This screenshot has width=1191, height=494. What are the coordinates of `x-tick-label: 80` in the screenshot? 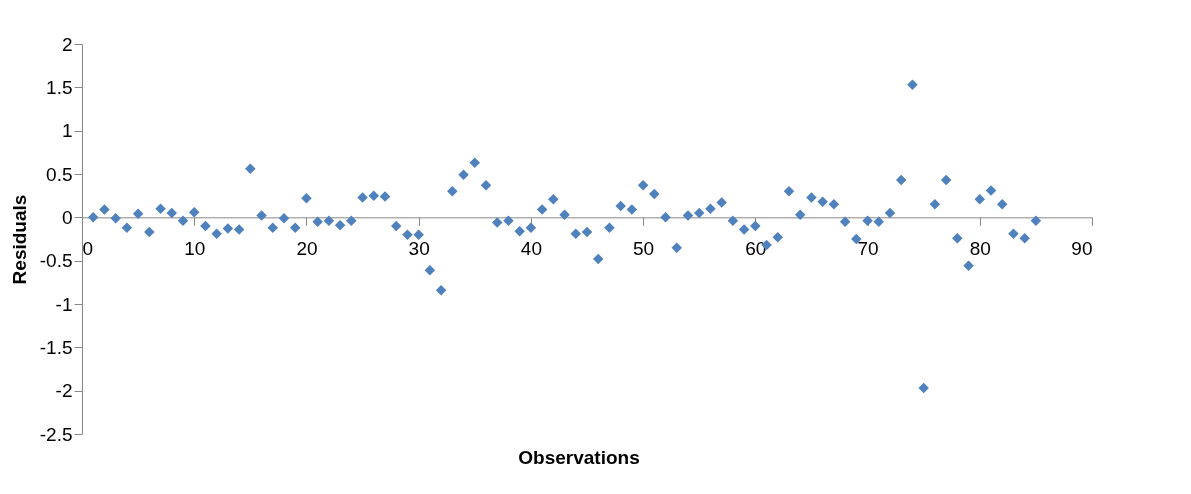 It's located at (980, 248).